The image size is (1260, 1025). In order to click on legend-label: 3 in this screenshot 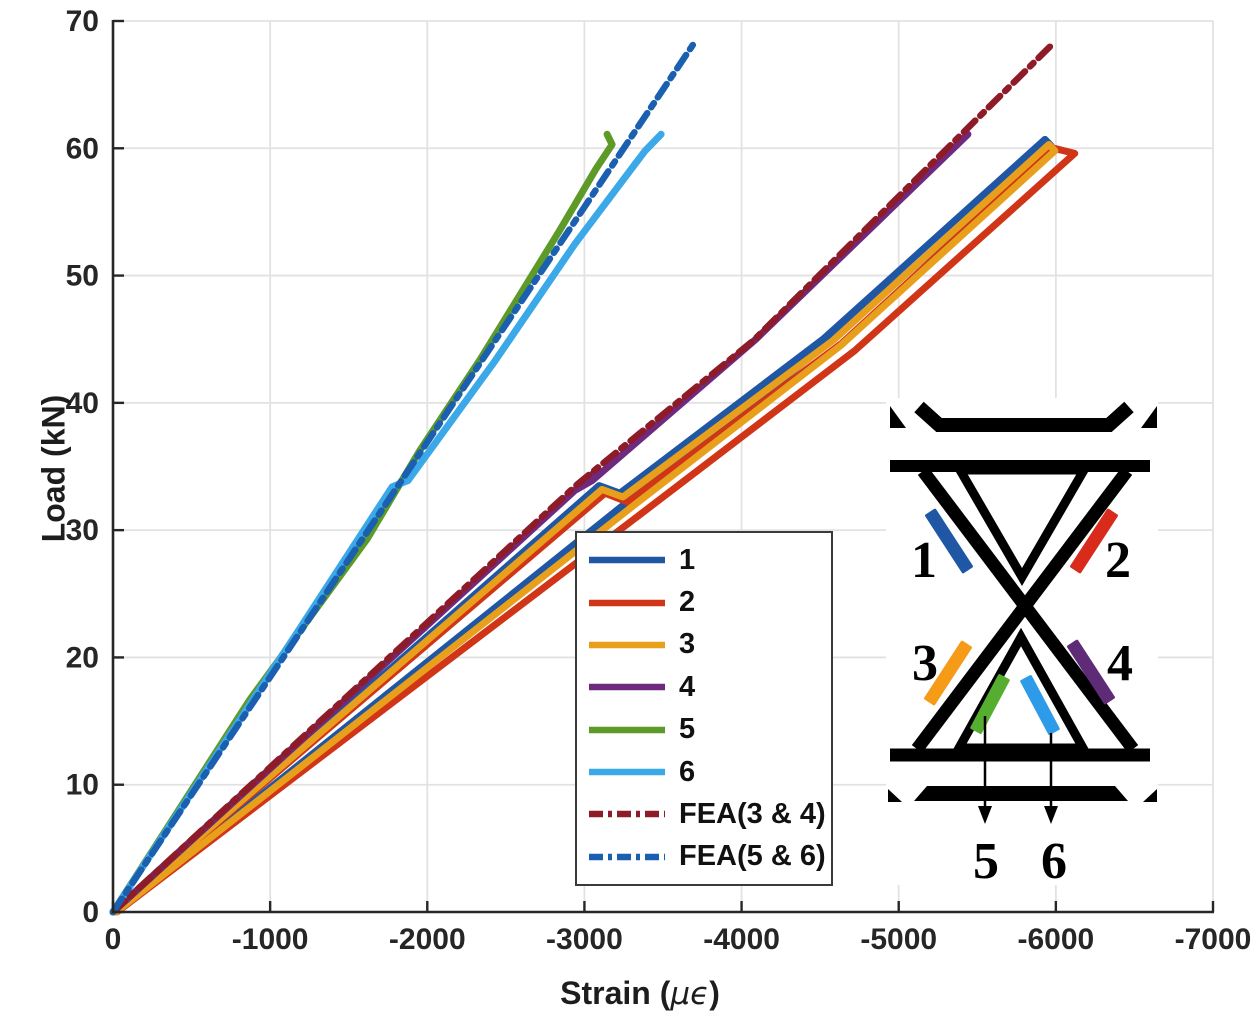, I will do `click(687, 644)`.